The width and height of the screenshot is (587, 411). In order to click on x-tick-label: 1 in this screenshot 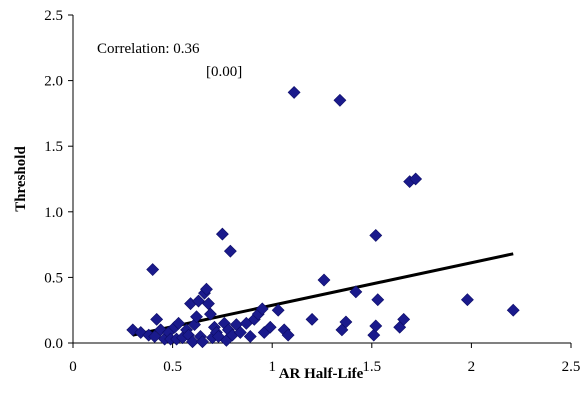, I will do `click(272, 367)`.